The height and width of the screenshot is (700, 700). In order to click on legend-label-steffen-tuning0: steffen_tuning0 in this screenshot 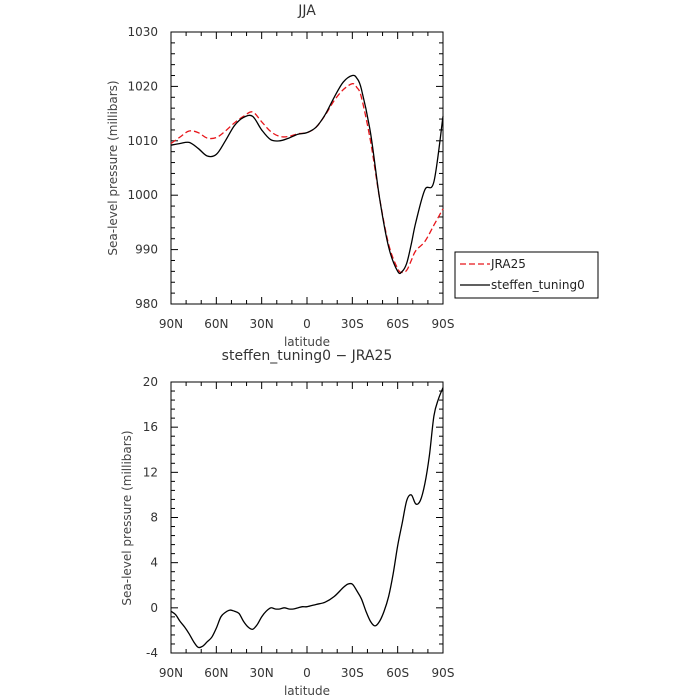, I will do `click(538, 285)`.